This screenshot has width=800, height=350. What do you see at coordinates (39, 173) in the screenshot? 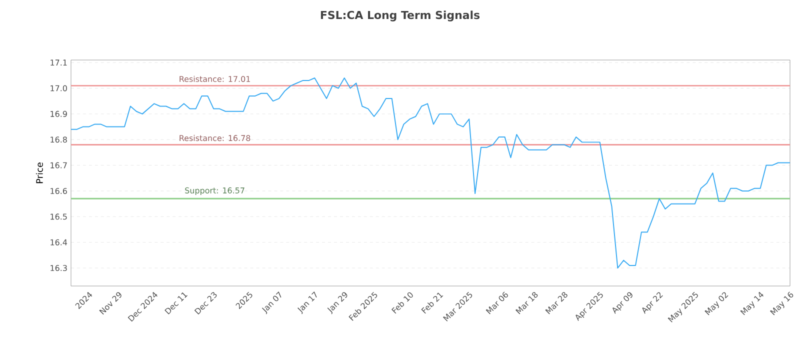
I see `y-axis-title: Price` at bounding box center [39, 173].